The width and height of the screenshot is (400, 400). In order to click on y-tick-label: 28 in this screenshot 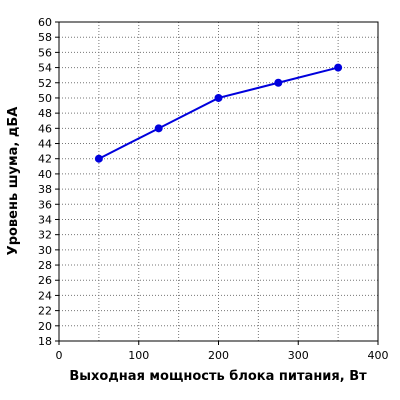, I will do `click(45, 265)`.